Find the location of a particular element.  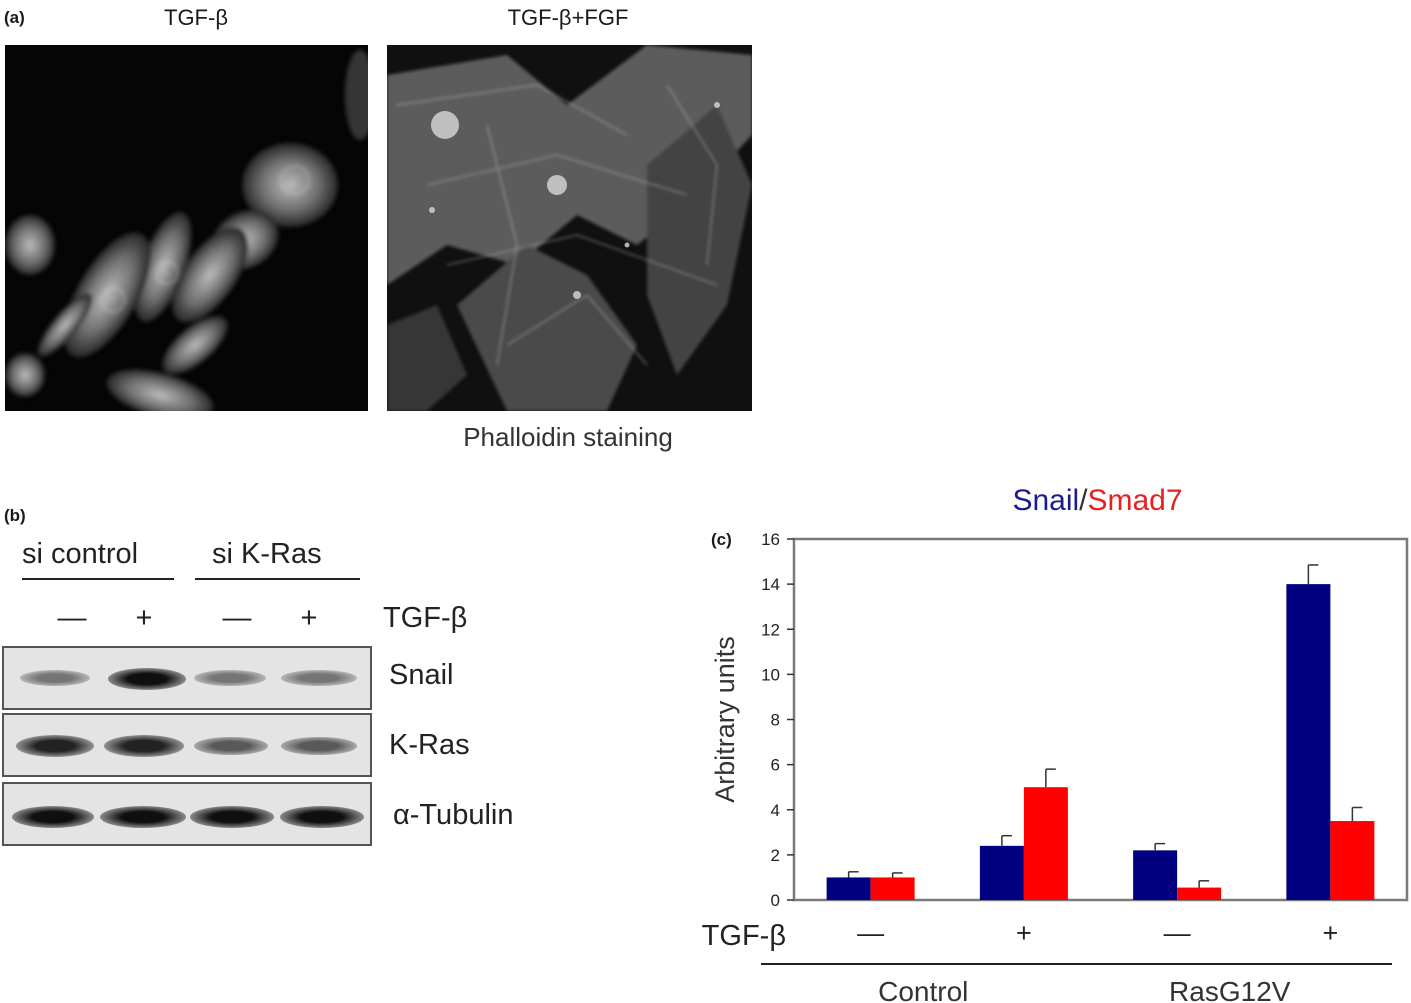

protein-label-tubulin: α-Tubulin is located at coordinates (453, 815).